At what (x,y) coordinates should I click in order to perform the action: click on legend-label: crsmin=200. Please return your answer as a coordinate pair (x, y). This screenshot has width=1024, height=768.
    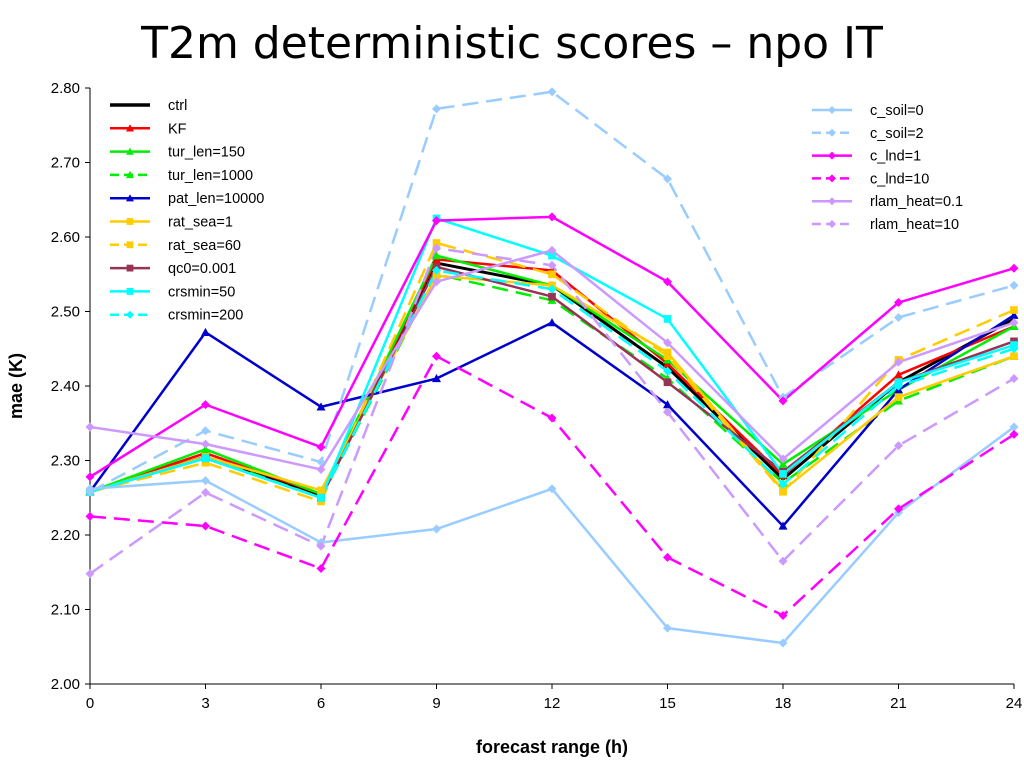
    Looking at the image, I should click on (205, 316).